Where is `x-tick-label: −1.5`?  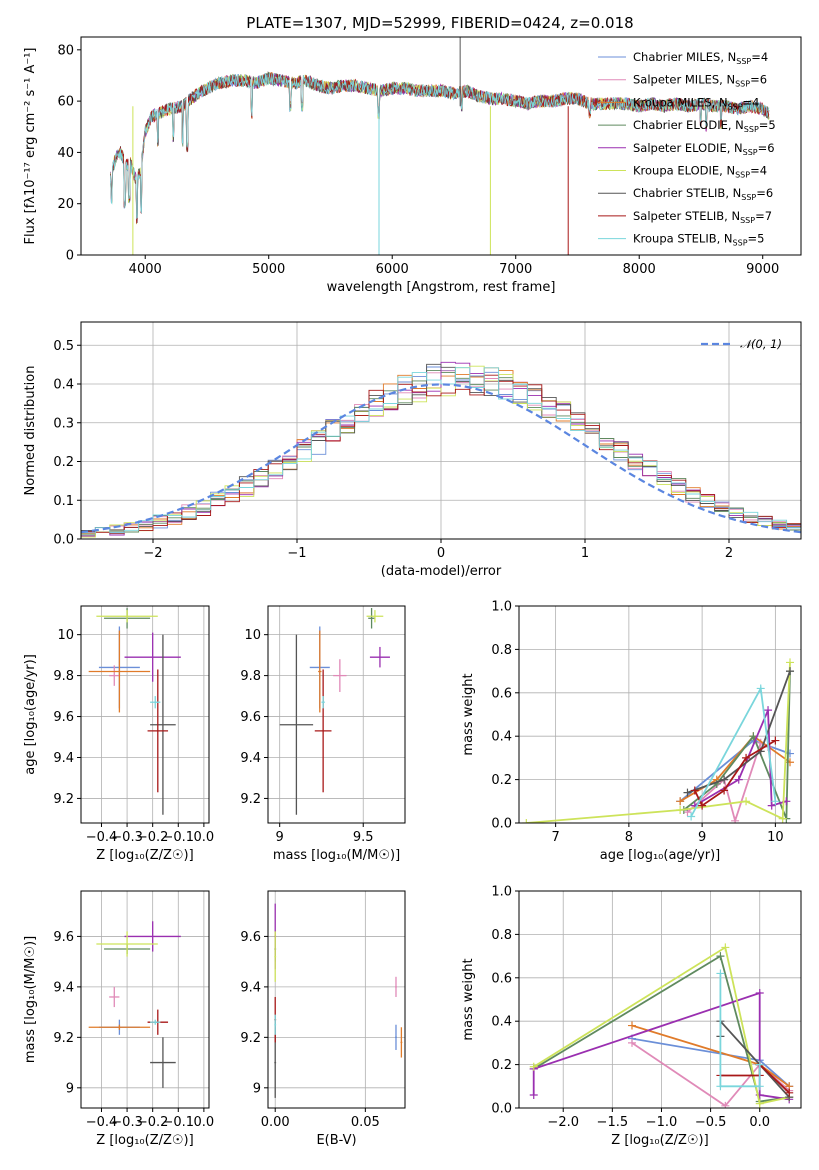
x-tick-label: −1.5 is located at coordinates (613, 1122).